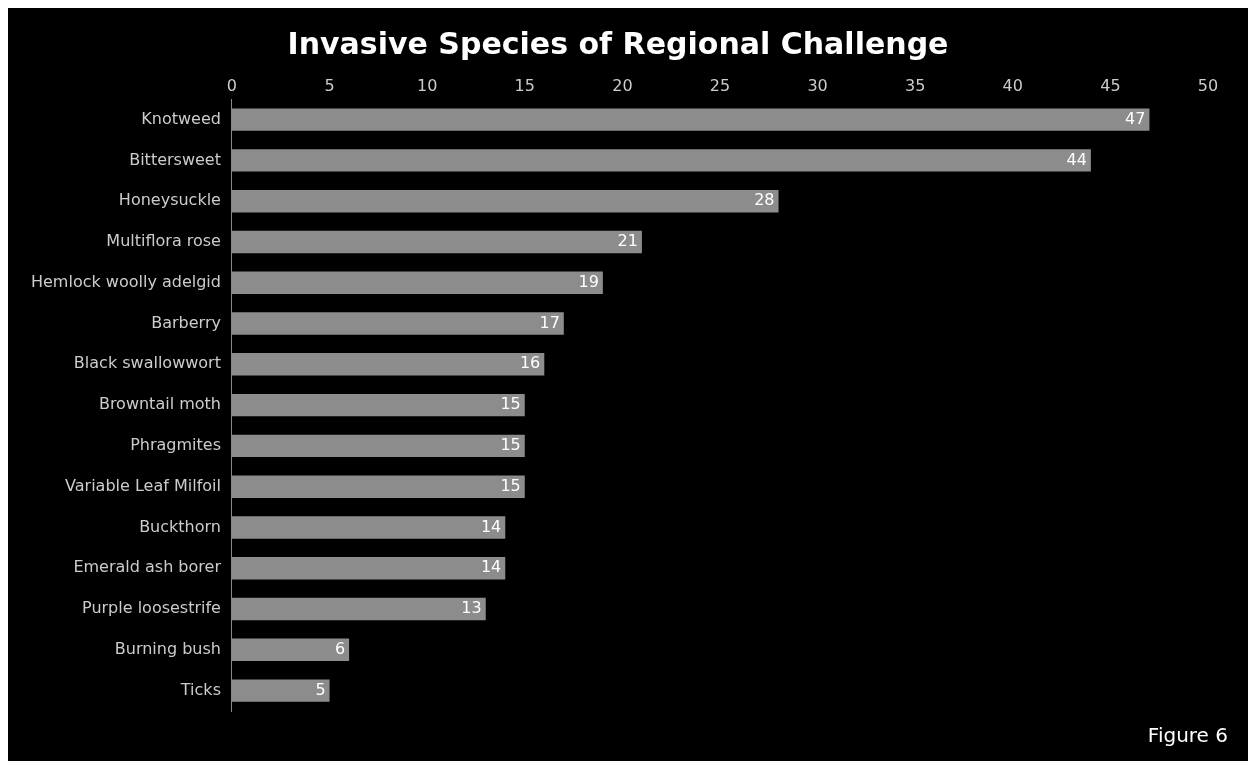 Image resolution: width=1256 pixels, height=769 pixels. What do you see at coordinates (169, 200) in the screenshot?
I see `y-tick-label: Honeysuckle` at bounding box center [169, 200].